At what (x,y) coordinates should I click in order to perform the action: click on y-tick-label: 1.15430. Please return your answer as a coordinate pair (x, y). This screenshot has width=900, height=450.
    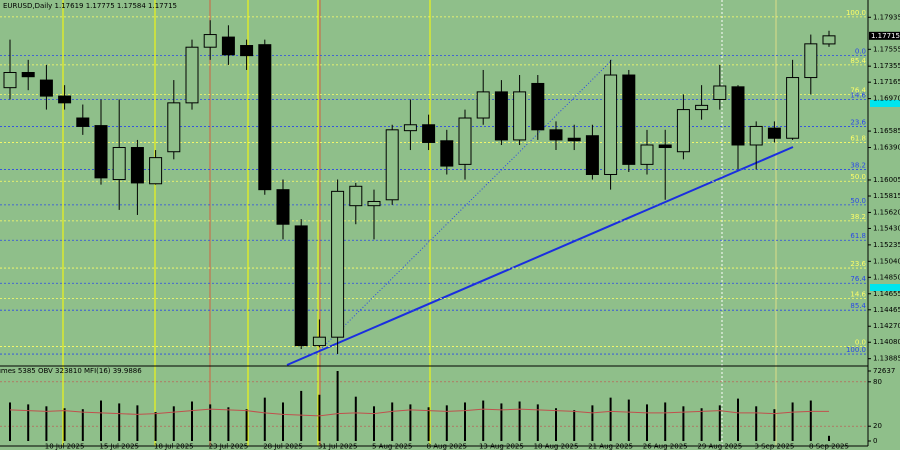
    Looking at the image, I should click on (886, 228).